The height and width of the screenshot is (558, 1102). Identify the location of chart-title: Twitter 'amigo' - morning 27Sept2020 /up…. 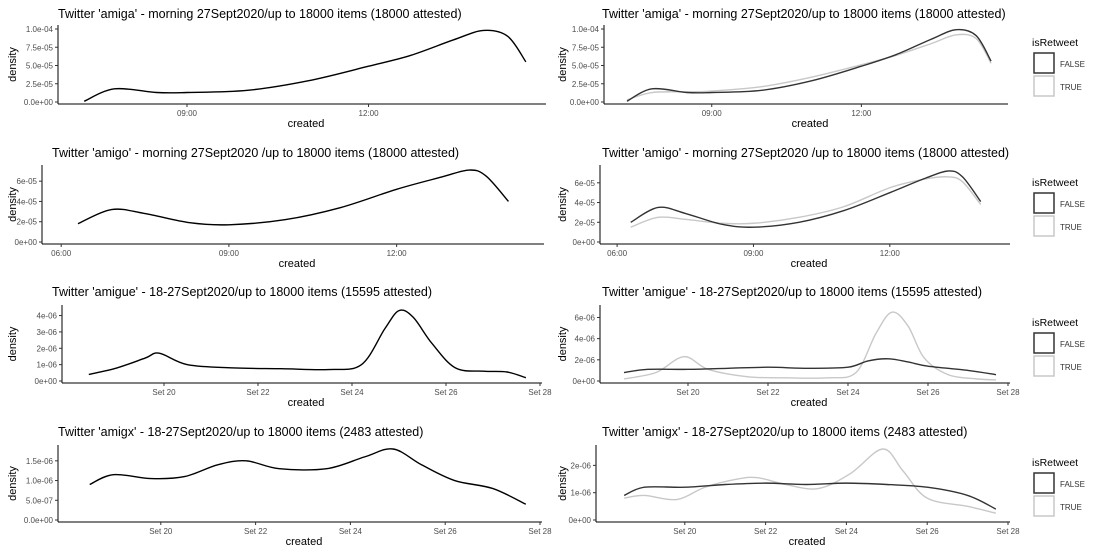
(255, 153).